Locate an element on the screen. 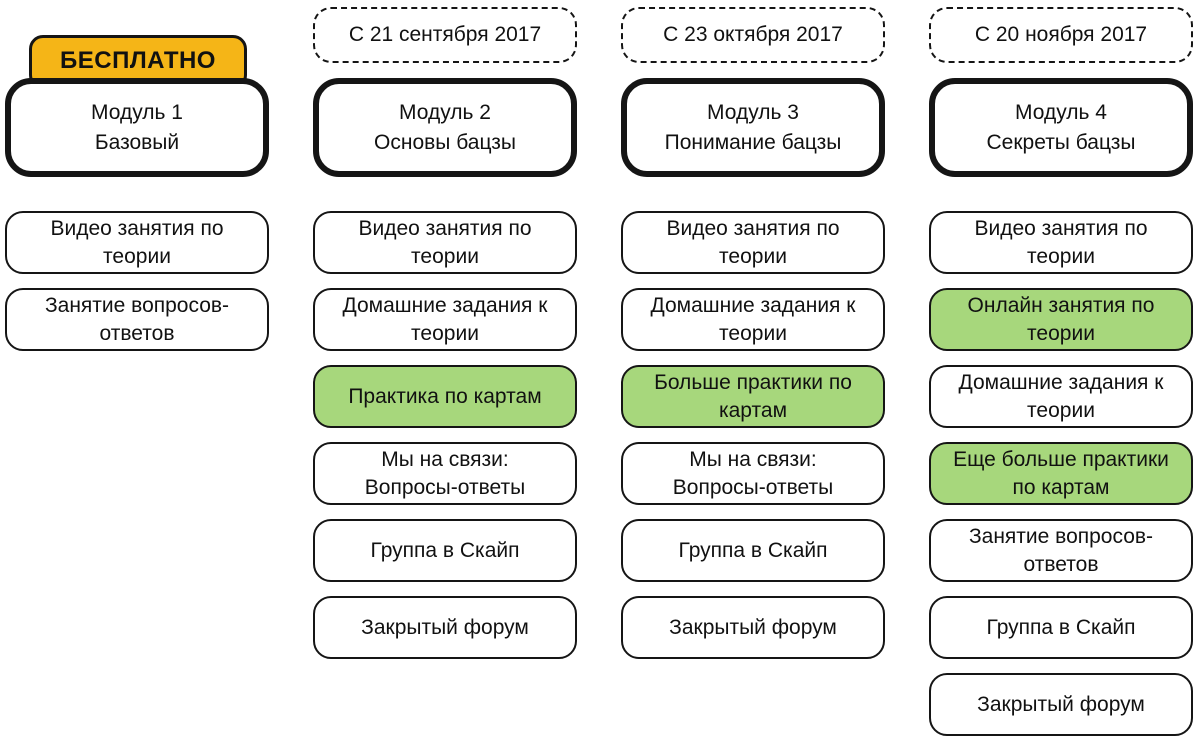  module-2-header: Модуль 2 Основы бацзы is located at coordinates (445, 127).